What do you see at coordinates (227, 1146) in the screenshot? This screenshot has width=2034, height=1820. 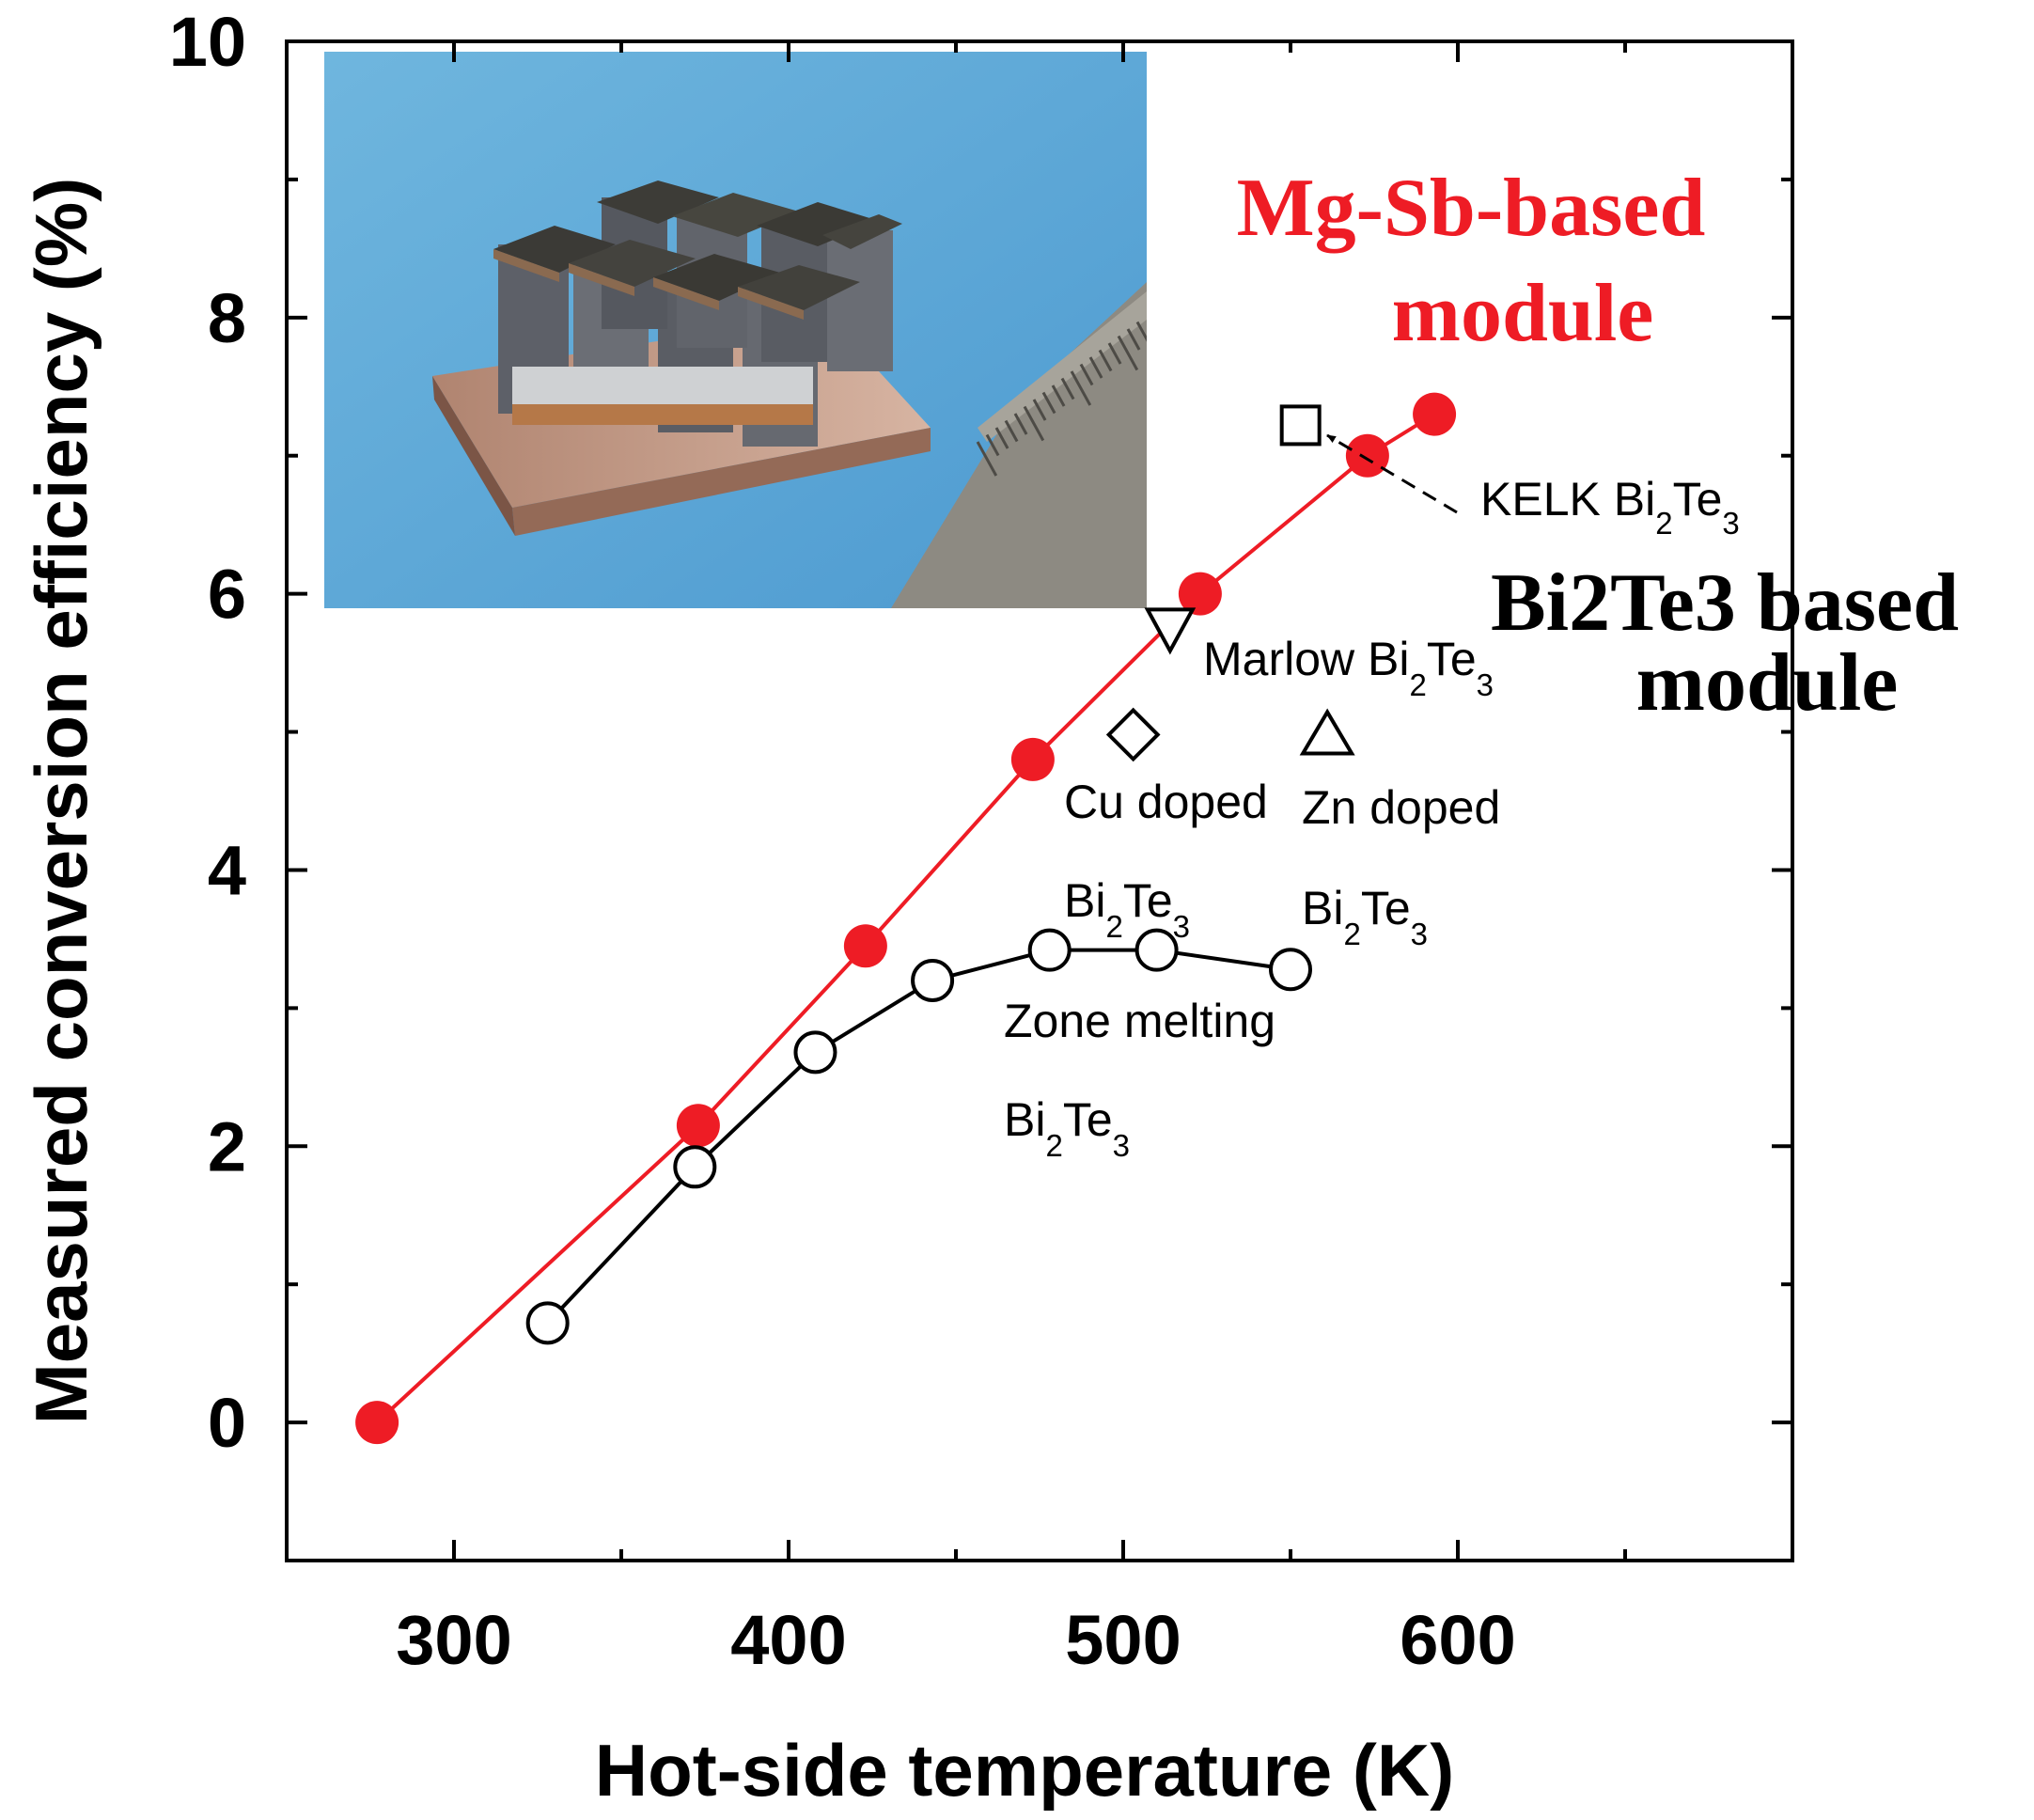 I see `y-tick-label: 2` at bounding box center [227, 1146].